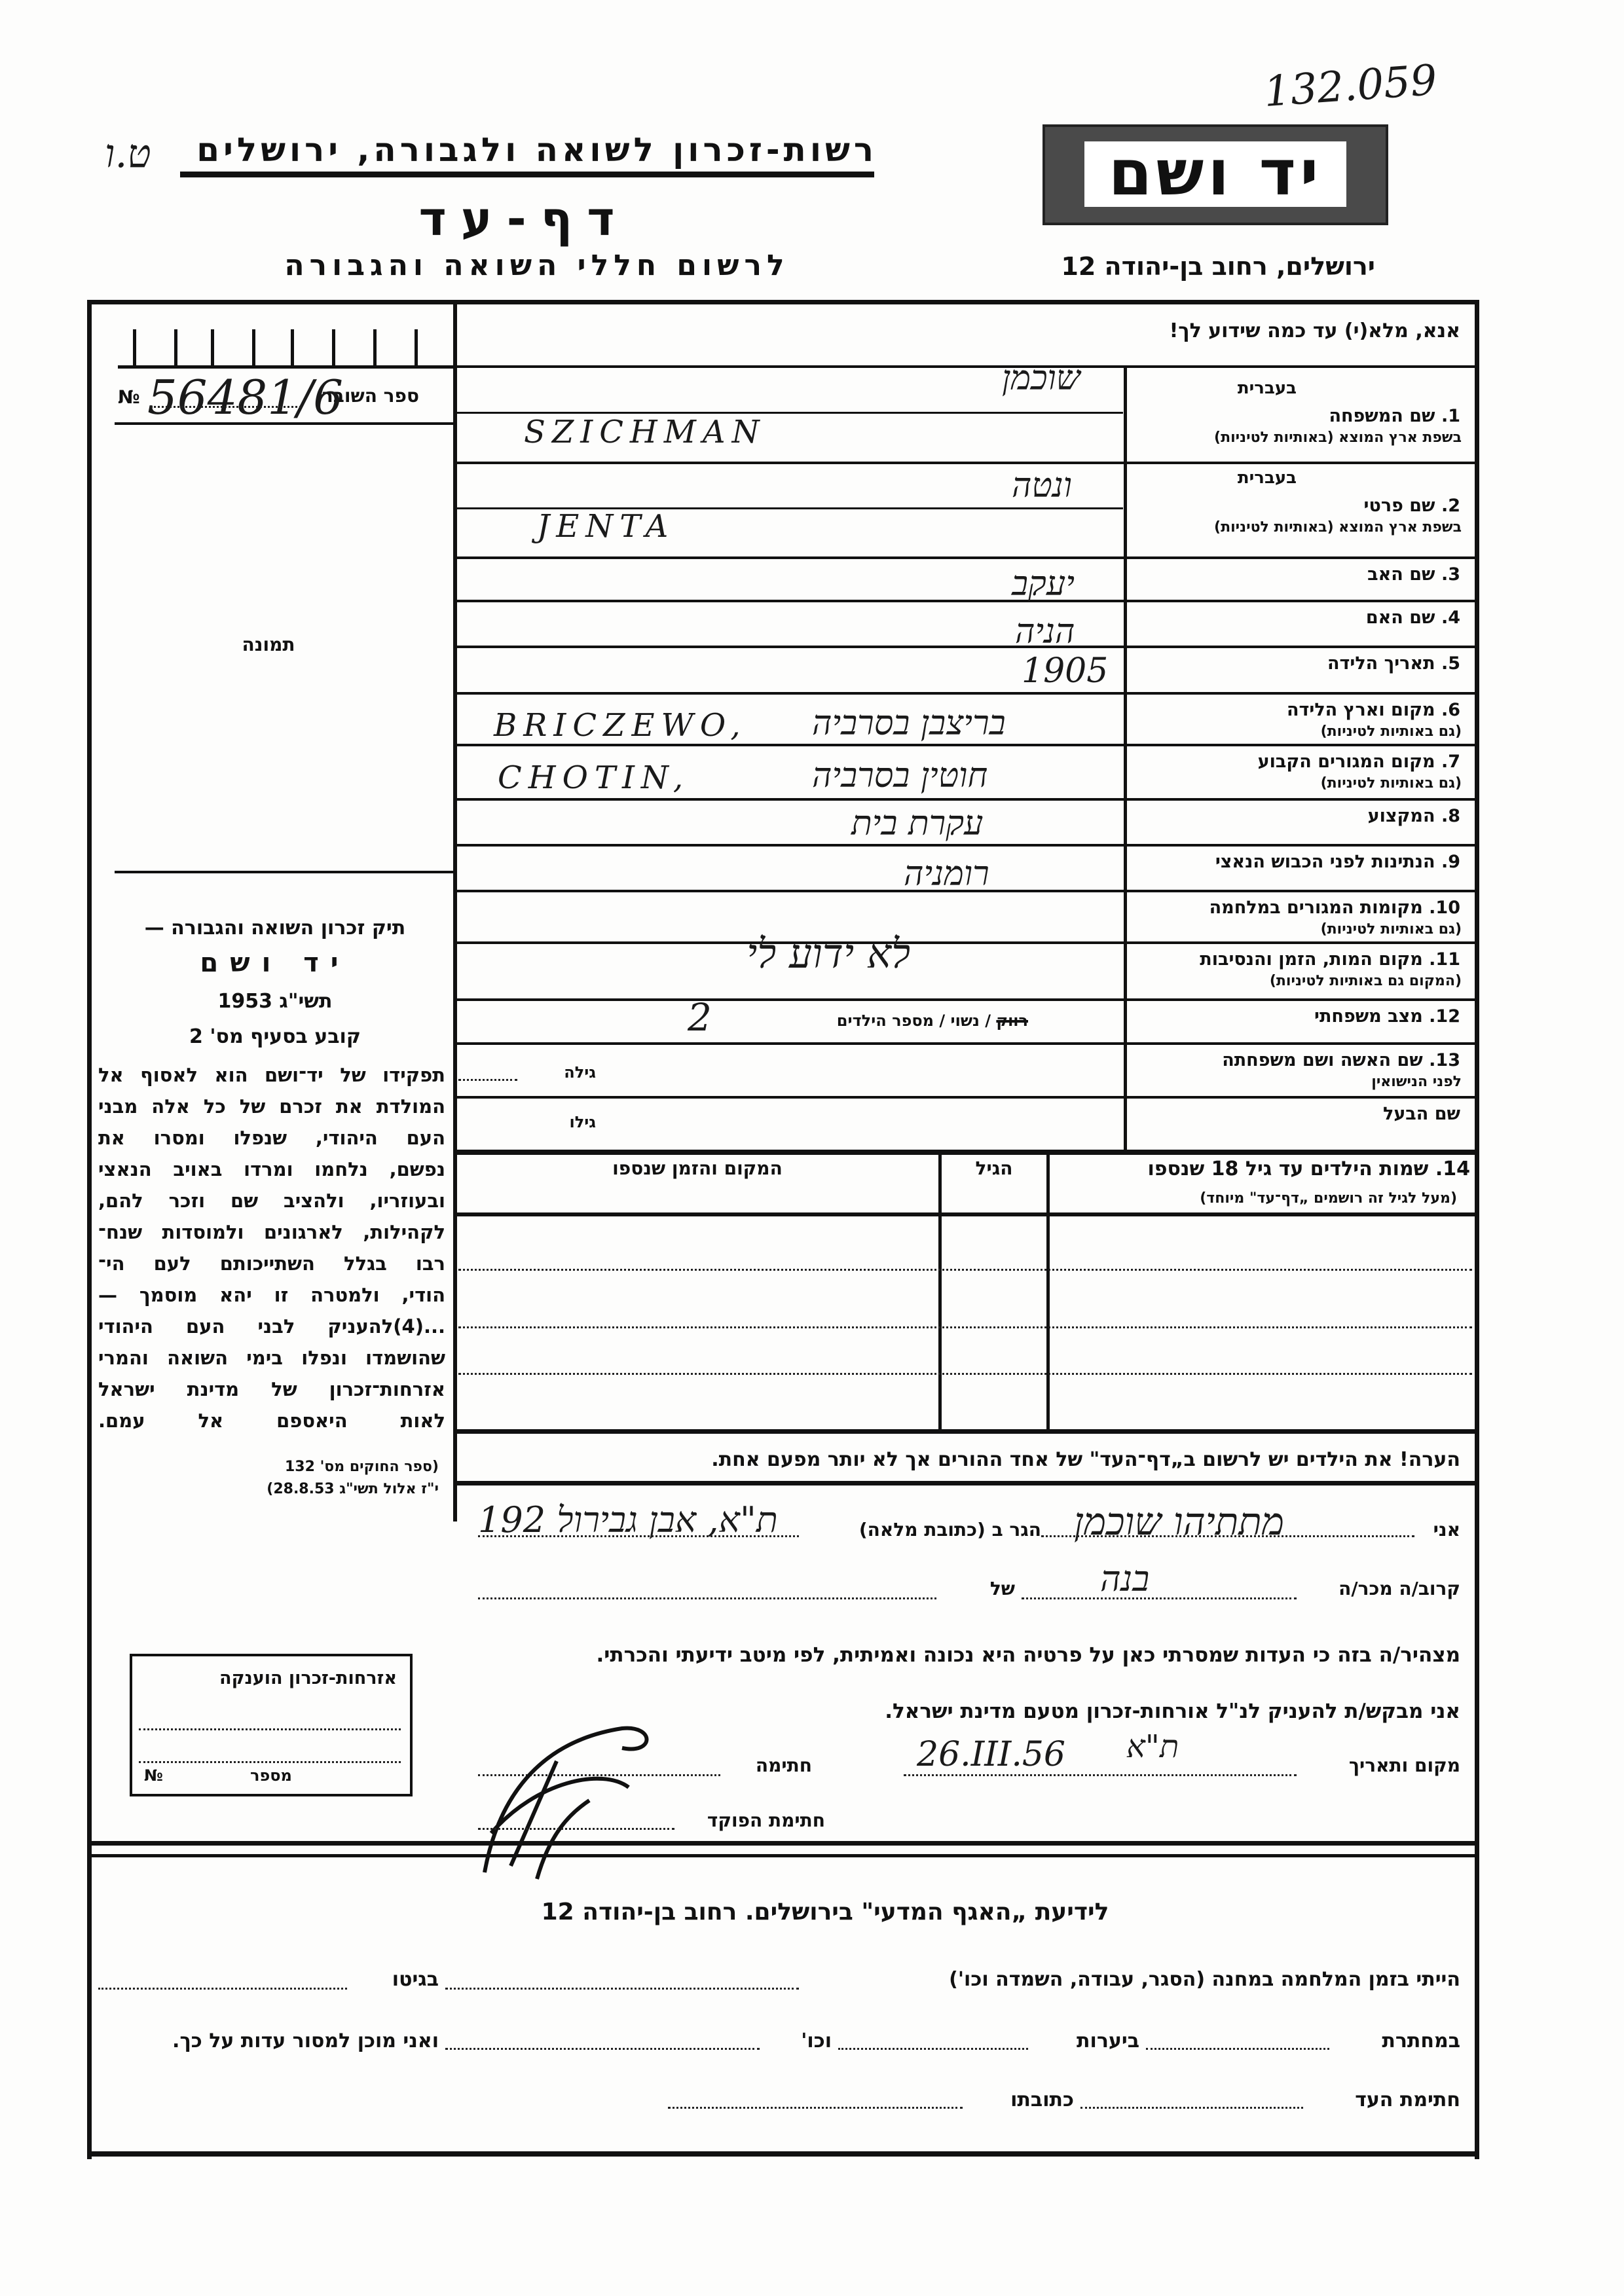 The height and width of the screenshot is (2296, 1624). What do you see at coordinates (1325, 862) in the screenshot?
I see `field-label-text: הנתינות לפני הכבוש הנאצי` at bounding box center [1325, 862].